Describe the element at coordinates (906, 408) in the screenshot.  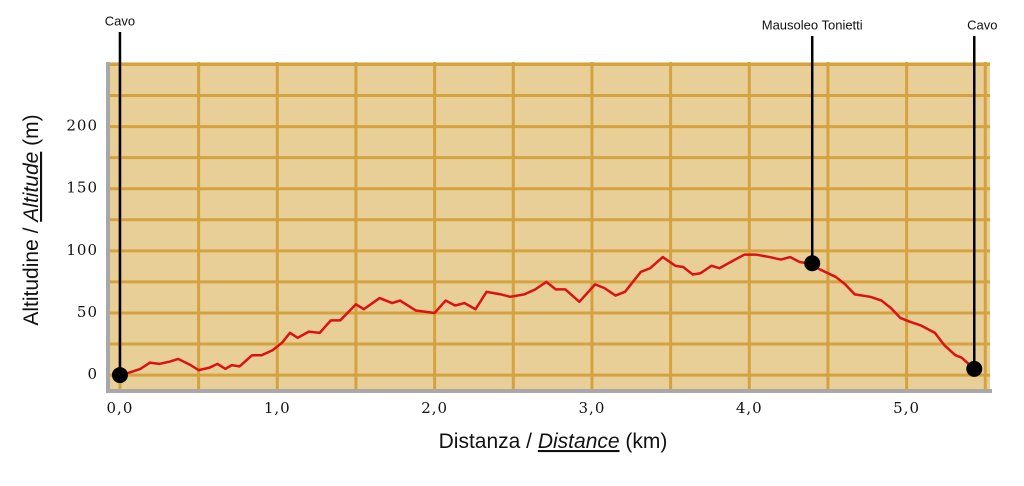
I see `x-tick-label: 5,0` at that location.